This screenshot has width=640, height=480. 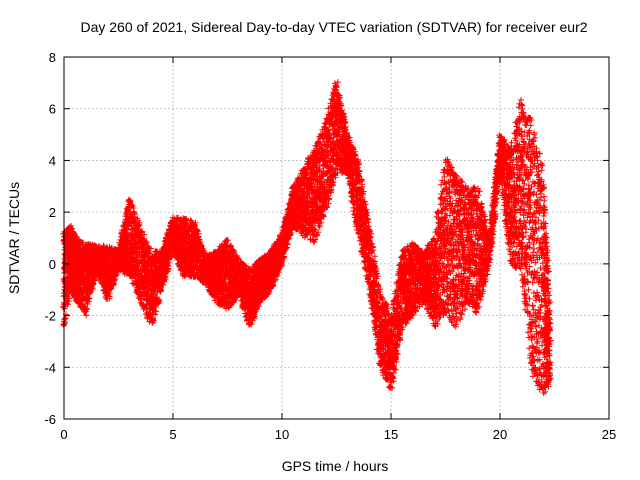 I want to click on y-tick-label: 4, so click(x=52, y=160).